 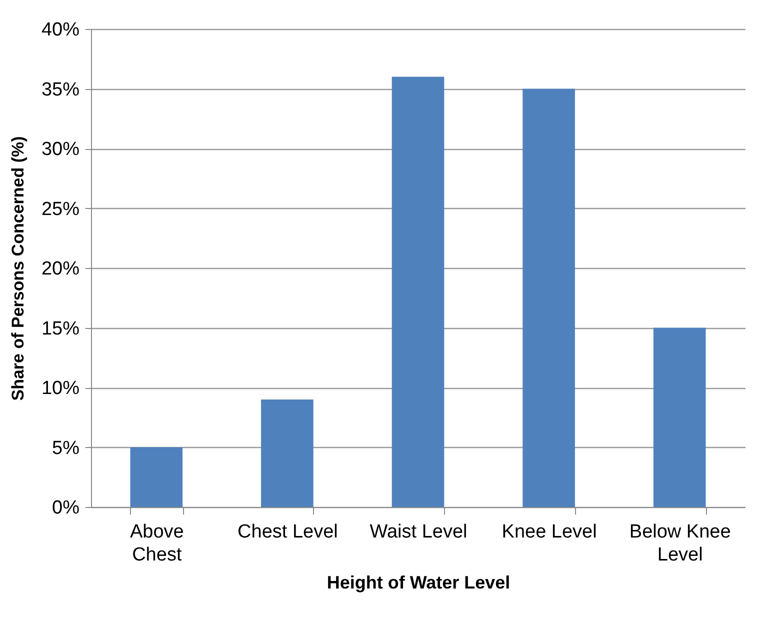 I want to click on y-axis-title: Share of Persons Concerned (%), so click(x=18, y=268).